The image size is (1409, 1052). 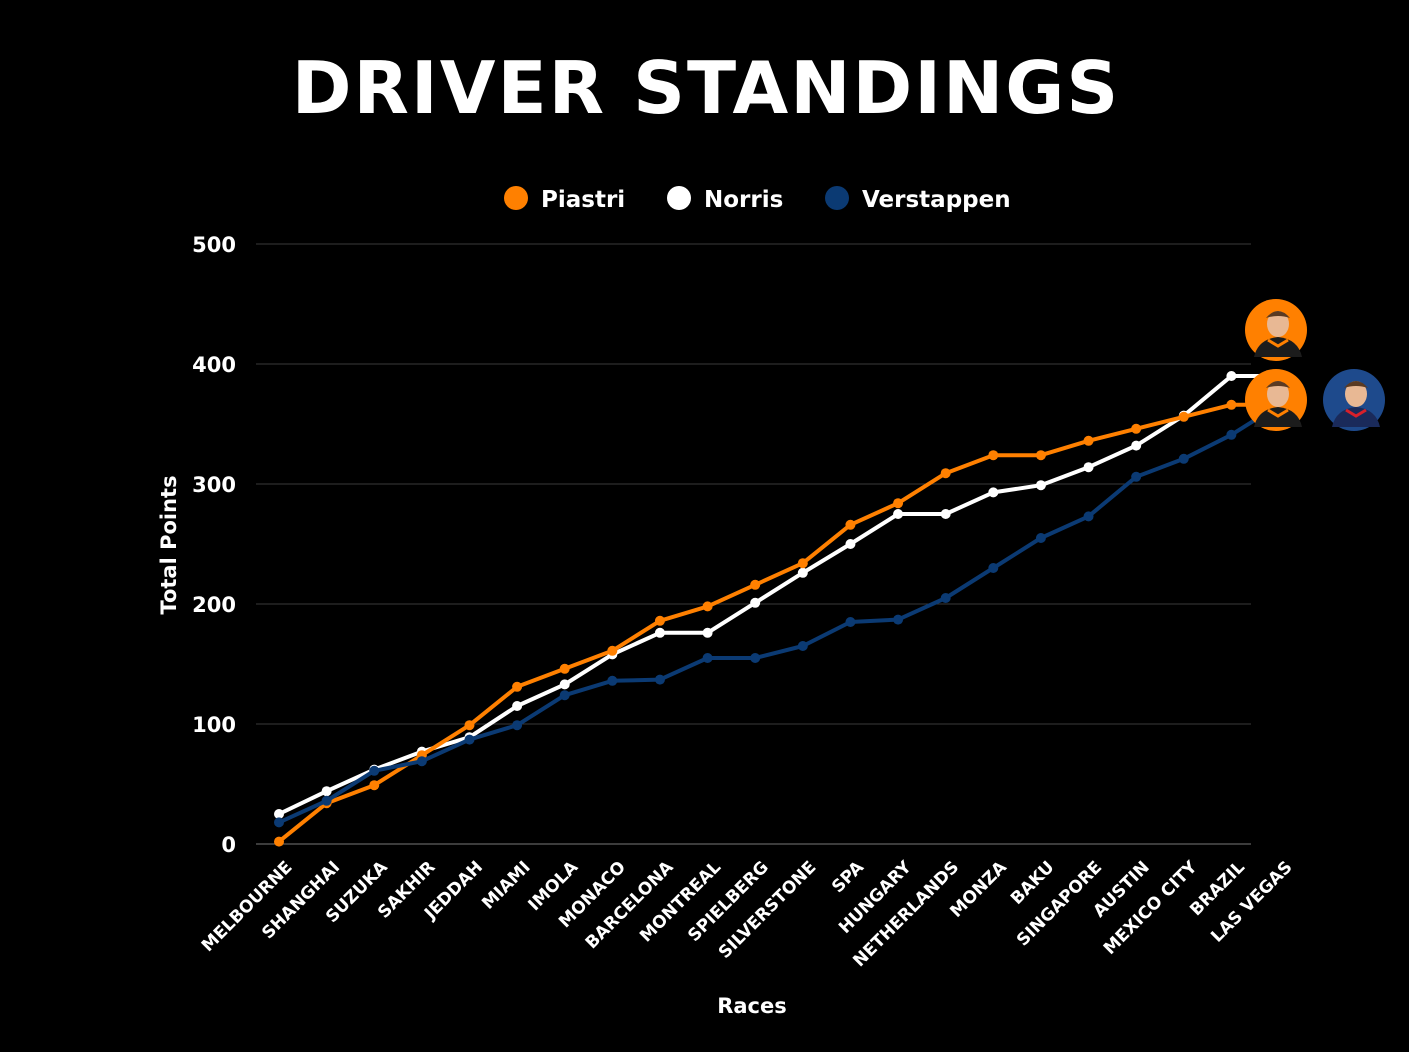 I want to click on legend-item-norris: Norris, so click(x=725, y=199).